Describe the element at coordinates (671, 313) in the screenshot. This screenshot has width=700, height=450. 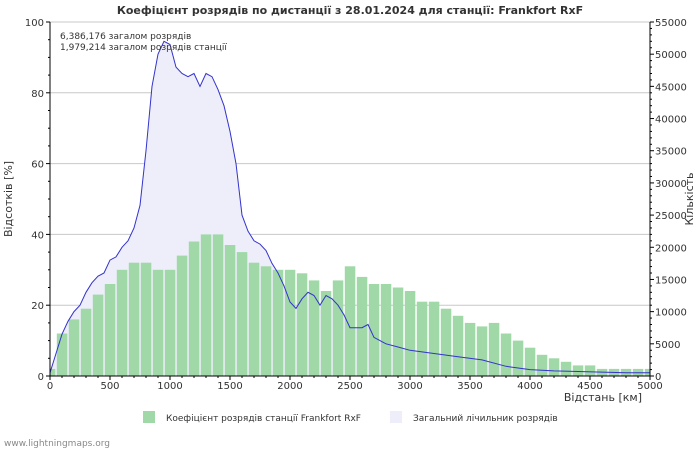
I see `y-right-tick-label-2: 10000` at that location.